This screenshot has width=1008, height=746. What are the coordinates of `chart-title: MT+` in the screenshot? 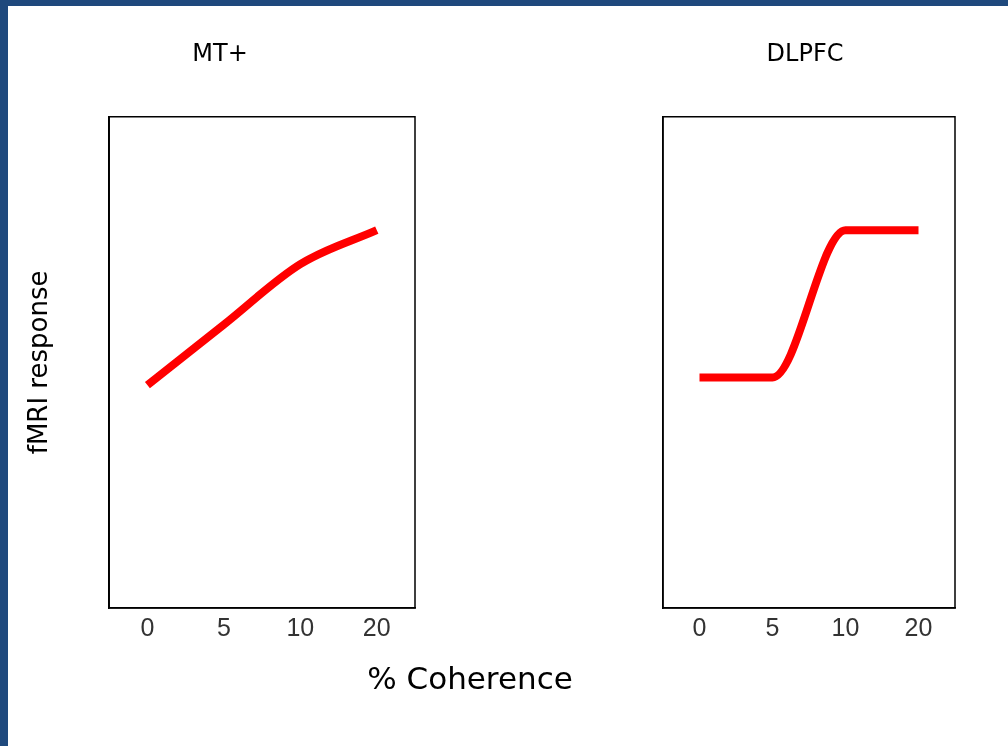 It's located at (220, 52).